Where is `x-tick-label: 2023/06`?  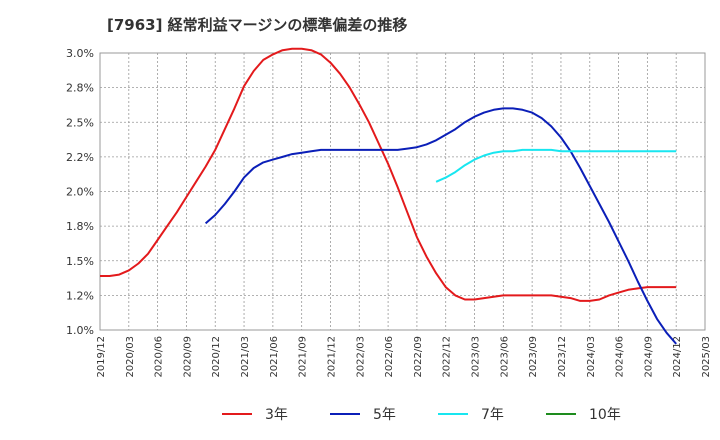 x-tick-label: 2023/06 is located at coordinates (504, 357).